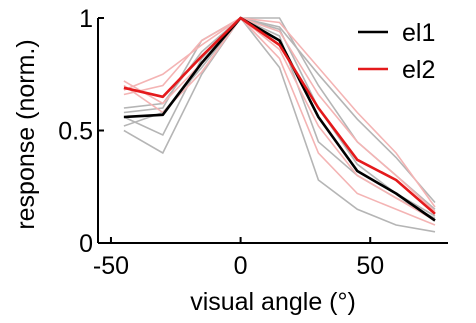  Describe the element at coordinates (241, 266) in the screenshot. I see `x-tick-label: 0` at that location.